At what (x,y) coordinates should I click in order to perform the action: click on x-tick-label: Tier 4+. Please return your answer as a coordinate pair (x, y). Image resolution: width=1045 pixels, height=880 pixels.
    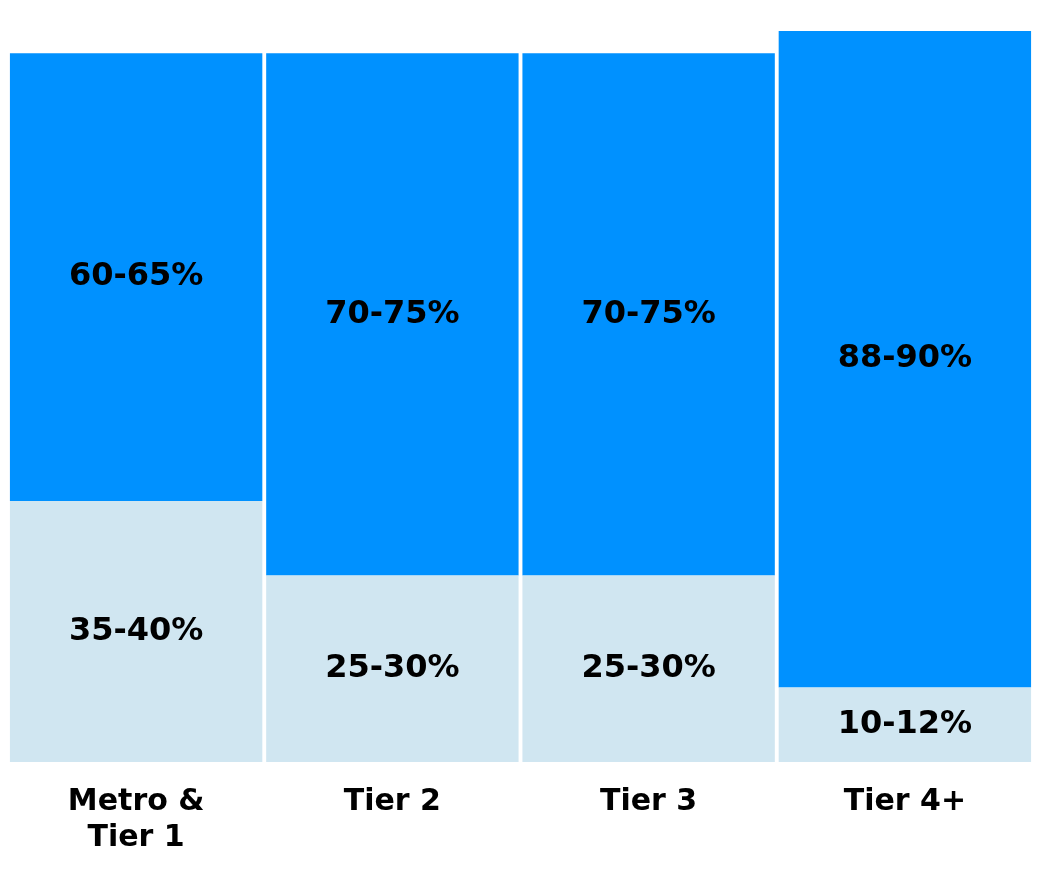
    Looking at the image, I should click on (905, 799).